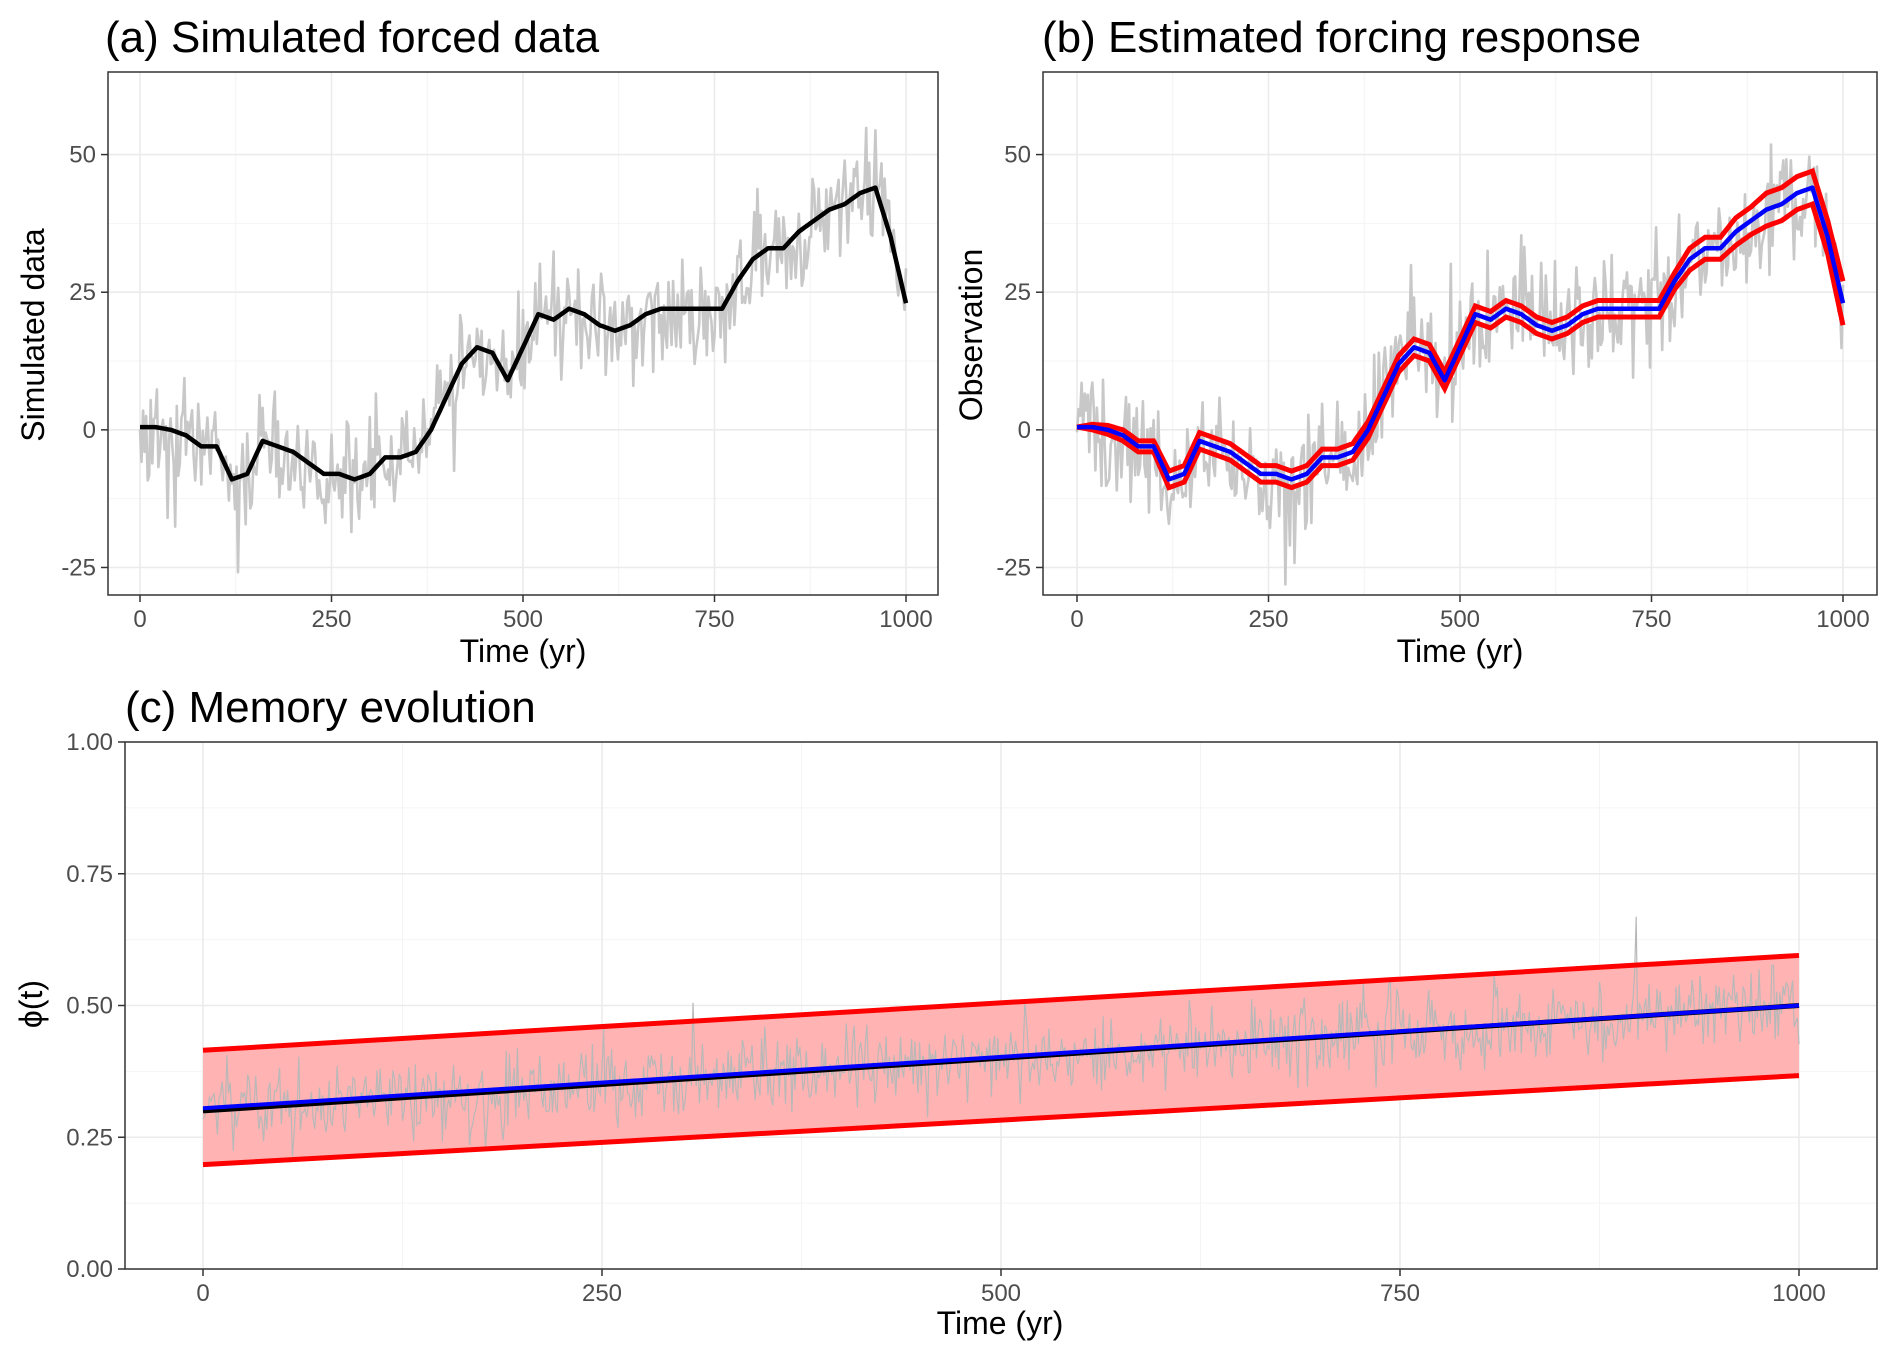 Image resolution: width=1892 pixels, height=1357 pixels. What do you see at coordinates (352, 37) in the screenshot?
I see `panel-a-title: (a) Simulated forced data` at bounding box center [352, 37].